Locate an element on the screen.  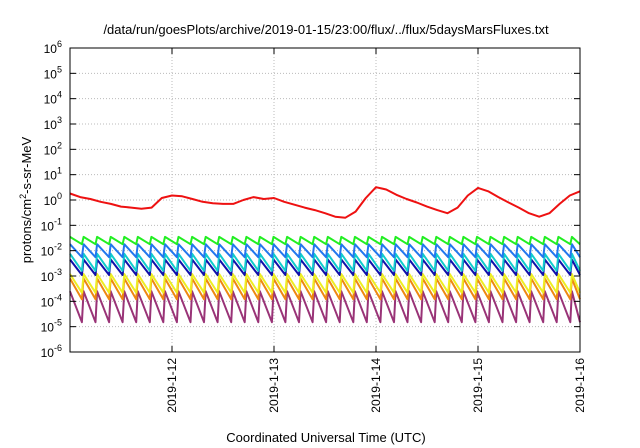
y-tick-exponent: -2 is located at coordinates (58, 247).